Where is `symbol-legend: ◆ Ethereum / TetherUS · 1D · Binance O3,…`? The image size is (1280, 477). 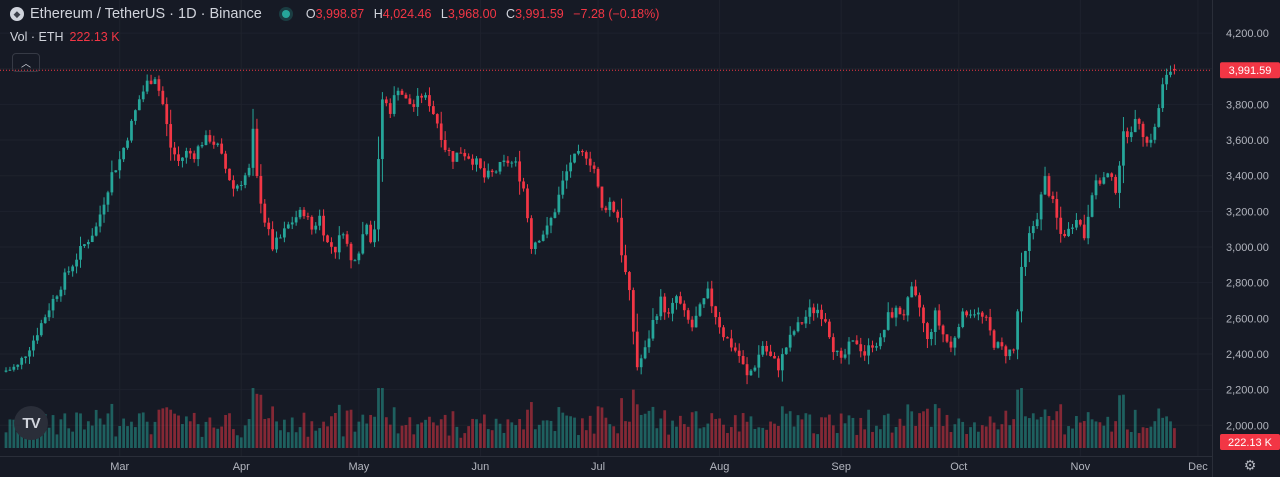 symbol-legend: ◆ Ethereum / TetherUS · 1D · Binance O3,… is located at coordinates (337, 14).